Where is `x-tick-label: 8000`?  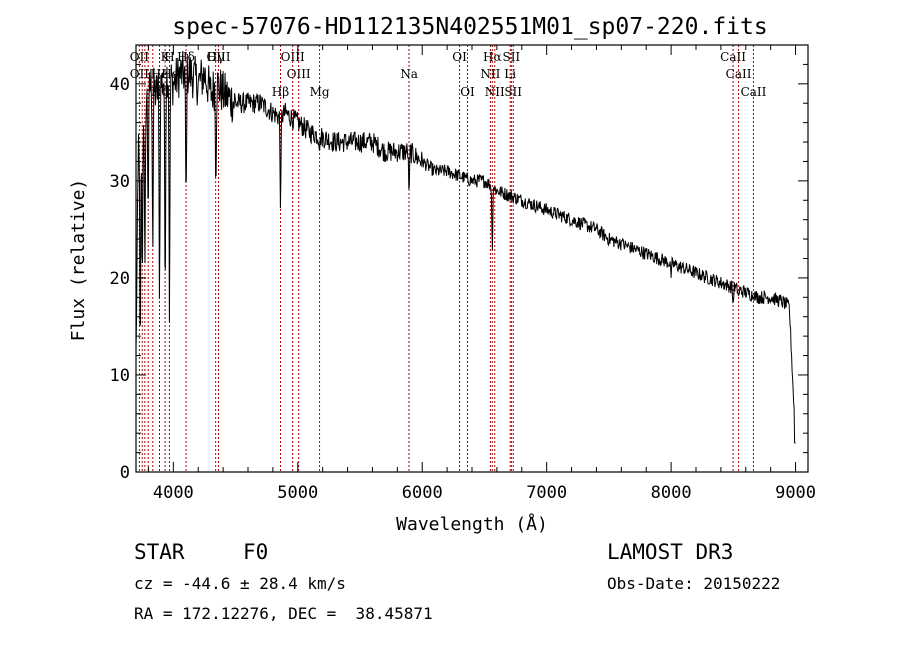
x-tick-label: 8000 is located at coordinates (671, 493).